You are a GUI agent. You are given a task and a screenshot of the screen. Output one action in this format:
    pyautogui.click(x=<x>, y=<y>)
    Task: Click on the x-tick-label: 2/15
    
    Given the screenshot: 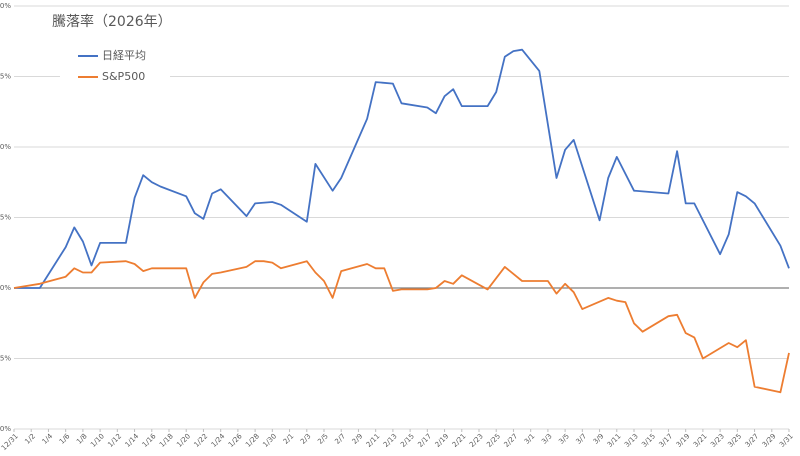 What is the action you would take?
    pyautogui.click(x=407, y=440)
    